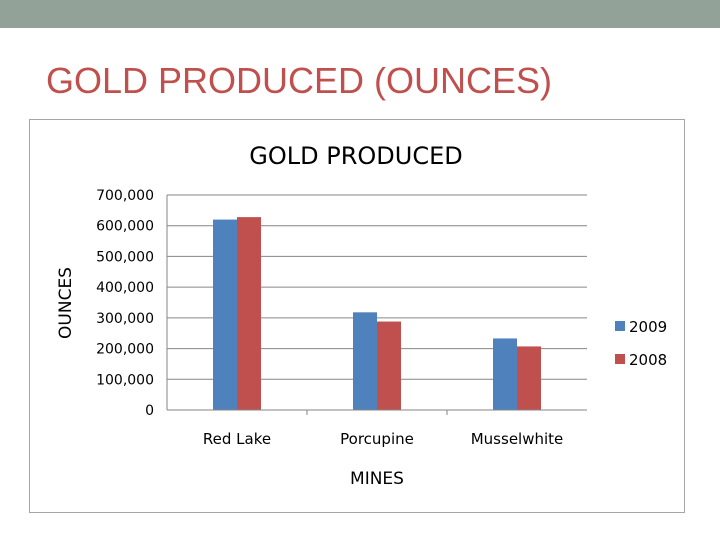 The width and height of the screenshot is (720, 540). Describe the element at coordinates (517, 439) in the screenshot. I see `x-tick-label: Musselwhite` at that location.